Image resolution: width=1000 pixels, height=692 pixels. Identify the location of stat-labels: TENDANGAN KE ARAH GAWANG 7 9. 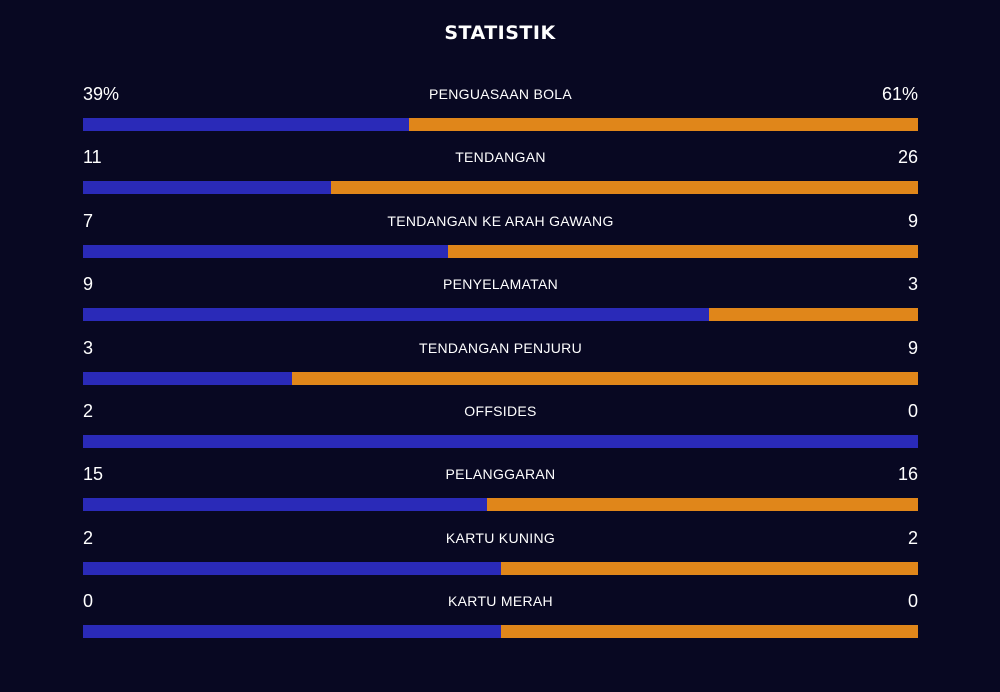
(500, 221).